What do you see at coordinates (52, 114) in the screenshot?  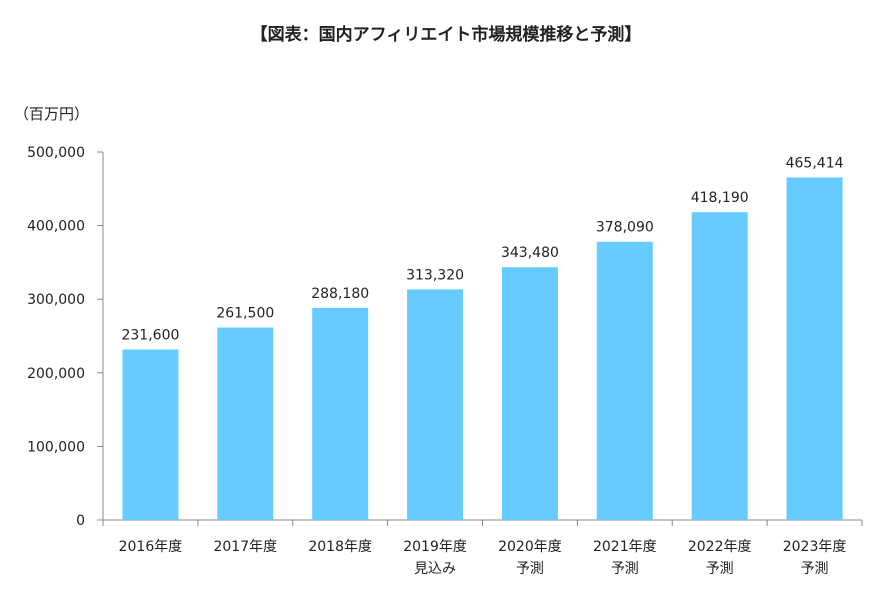 I see `y-axis-unit-label: （百万円）` at bounding box center [52, 114].